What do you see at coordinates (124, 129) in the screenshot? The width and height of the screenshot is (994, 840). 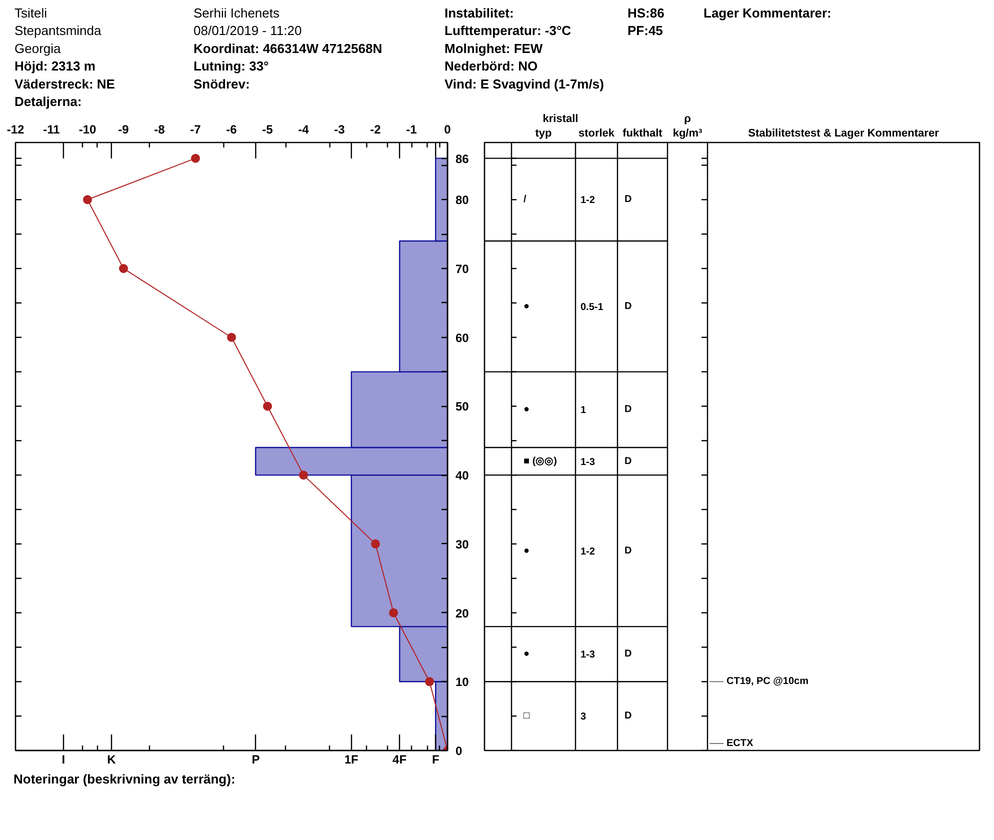 I see `x2-tick-label: -9` at bounding box center [124, 129].